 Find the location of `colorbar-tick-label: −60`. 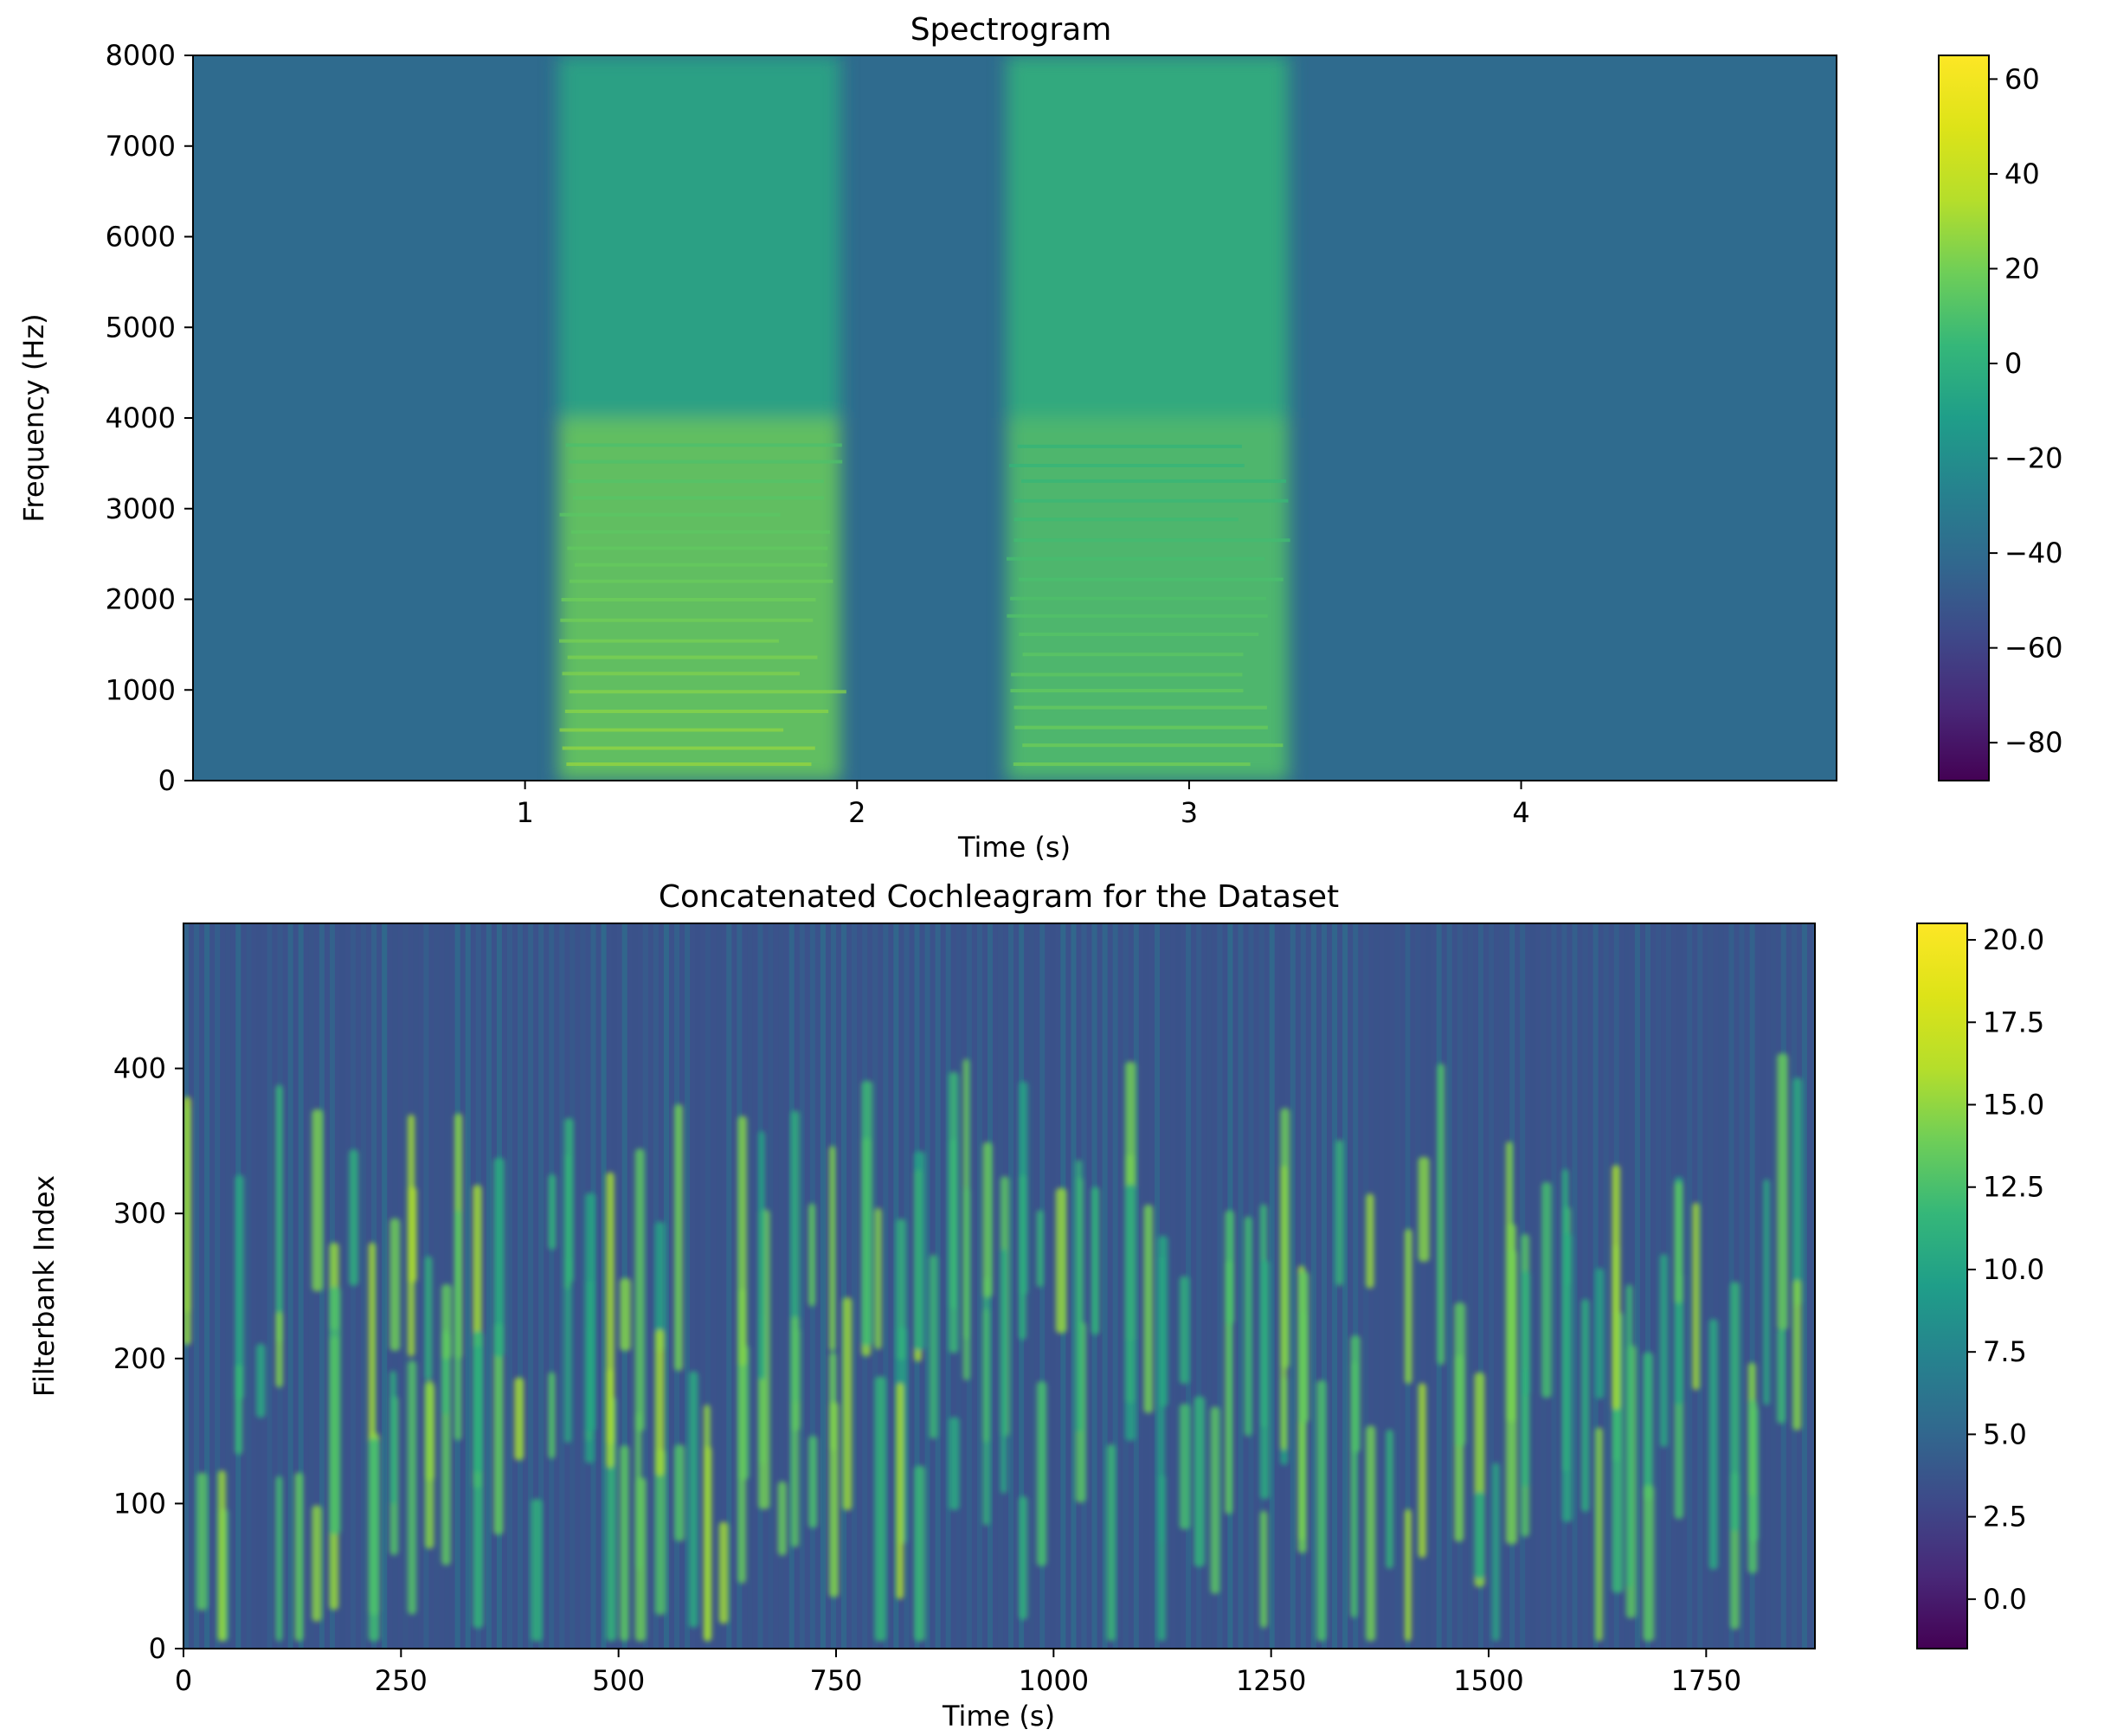

colorbar-tick-label: −60 is located at coordinates (2033, 648).